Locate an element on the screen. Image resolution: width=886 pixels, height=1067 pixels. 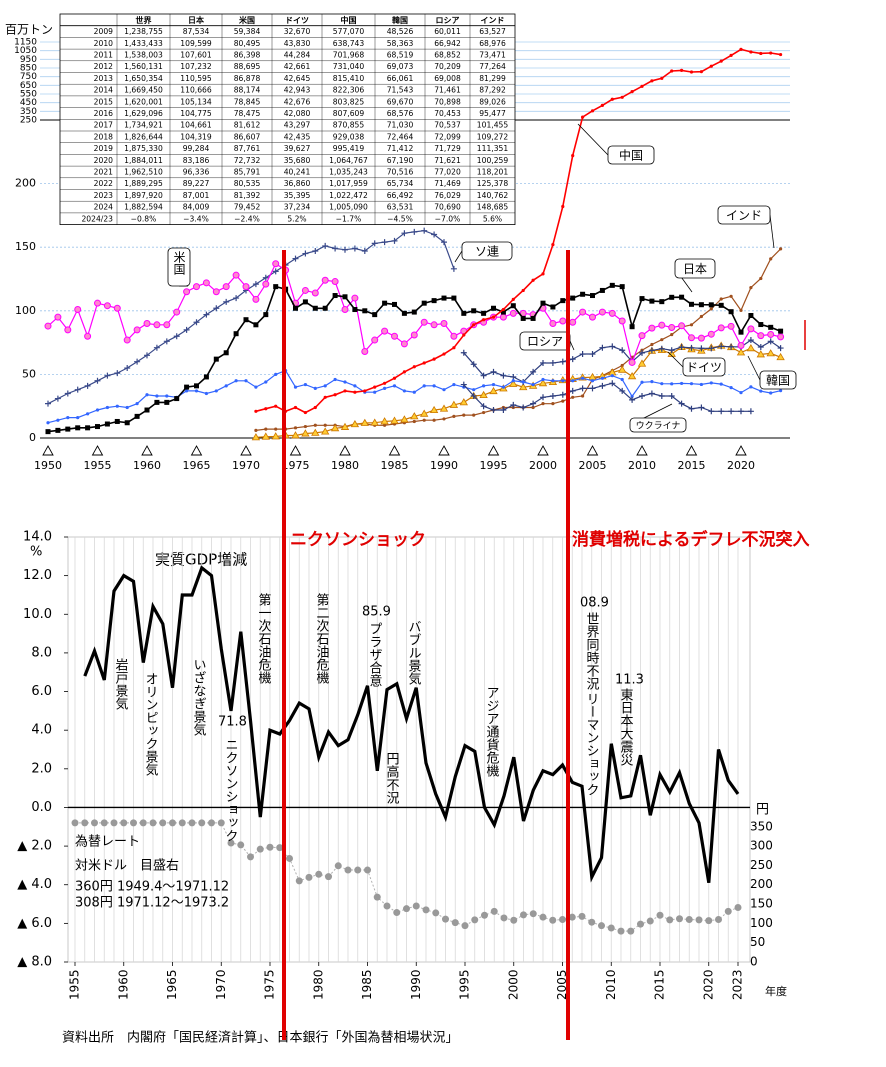
annotation: プラザ合意 is located at coordinates (375, 654).